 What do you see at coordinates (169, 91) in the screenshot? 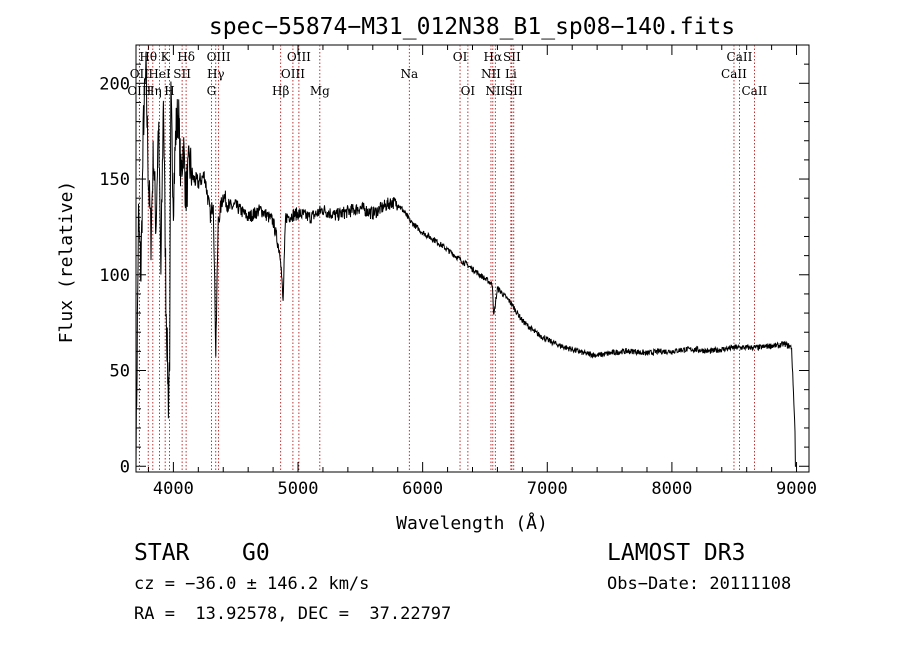
I see `line-label: H` at bounding box center [169, 91].